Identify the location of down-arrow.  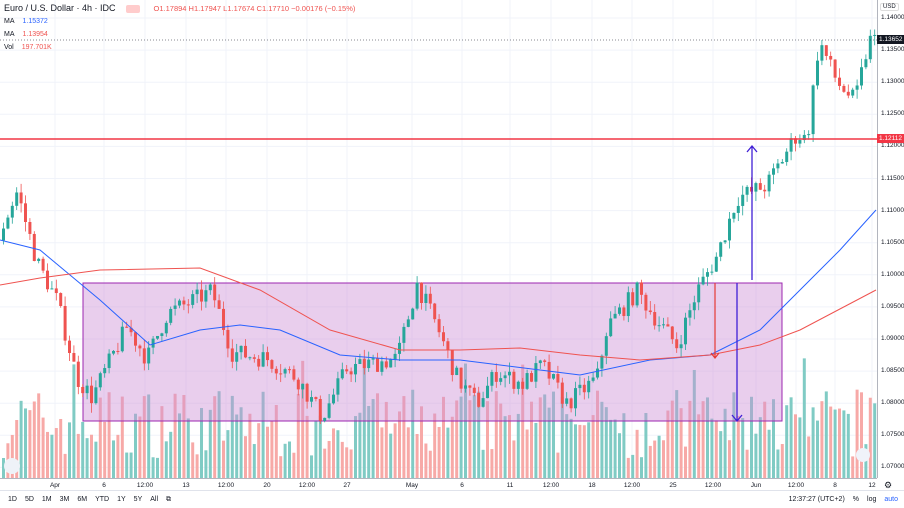
(737, 353).